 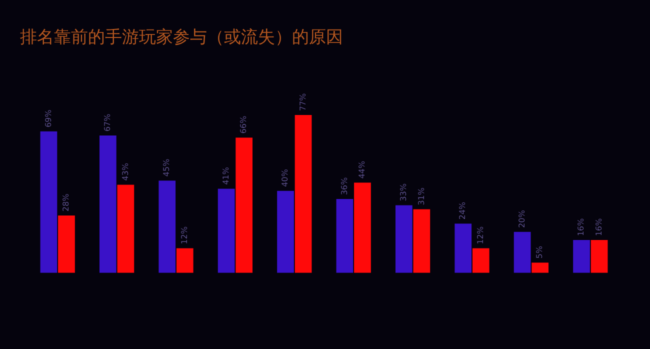 I want to click on data-label: 36%, so click(x=344, y=186).